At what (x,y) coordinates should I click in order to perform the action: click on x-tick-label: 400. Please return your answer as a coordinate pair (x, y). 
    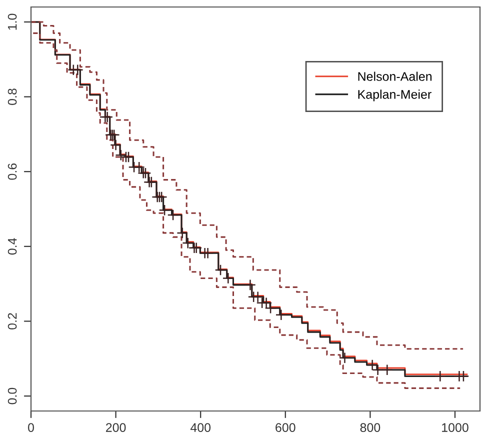
    Looking at the image, I should click on (200, 427).